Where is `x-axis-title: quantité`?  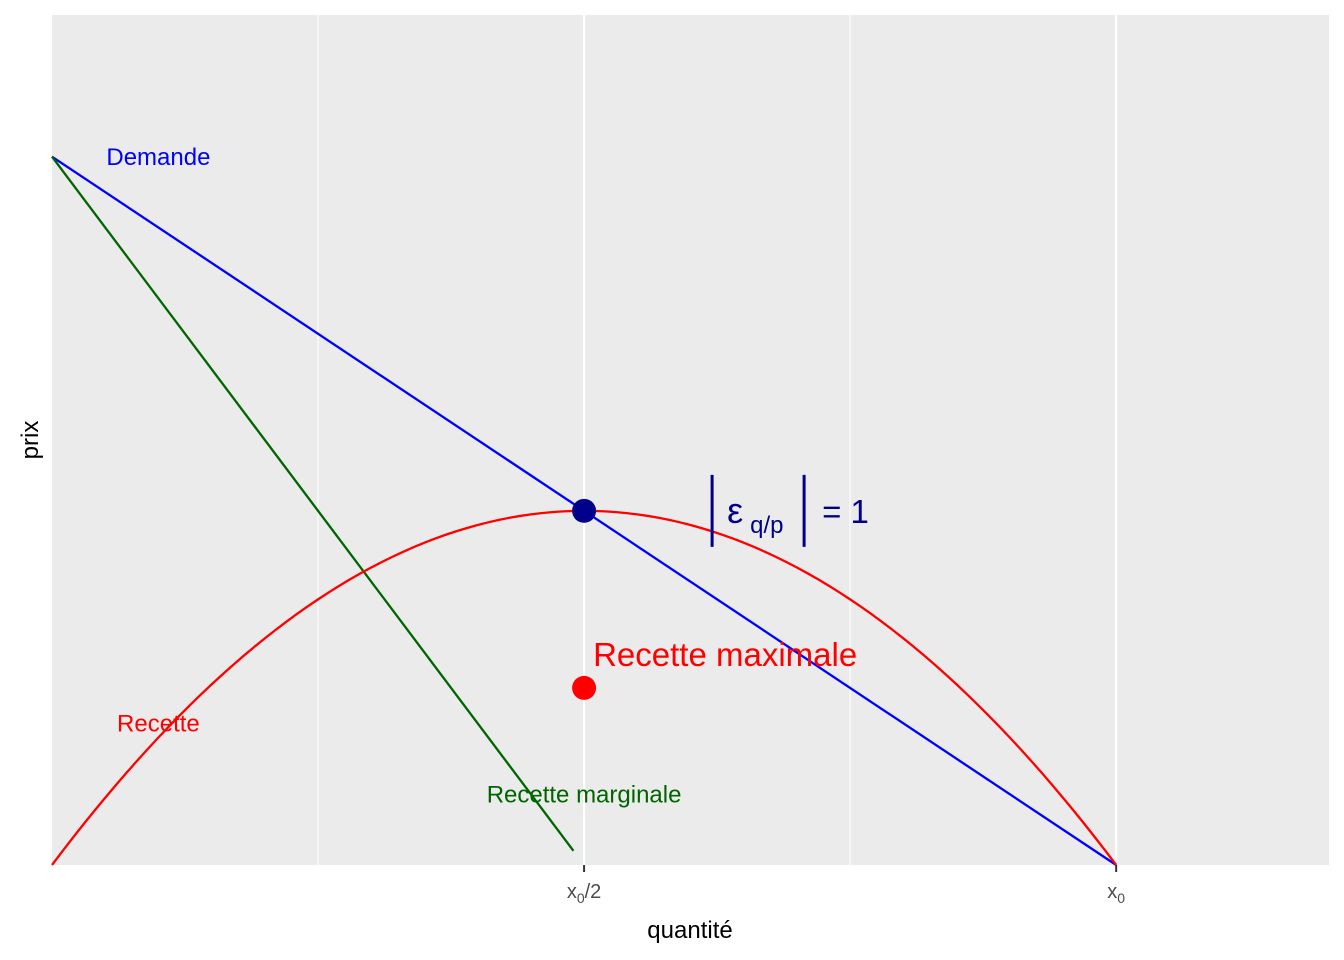
x-axis-title: quantité is located at coordinates (689, 930).